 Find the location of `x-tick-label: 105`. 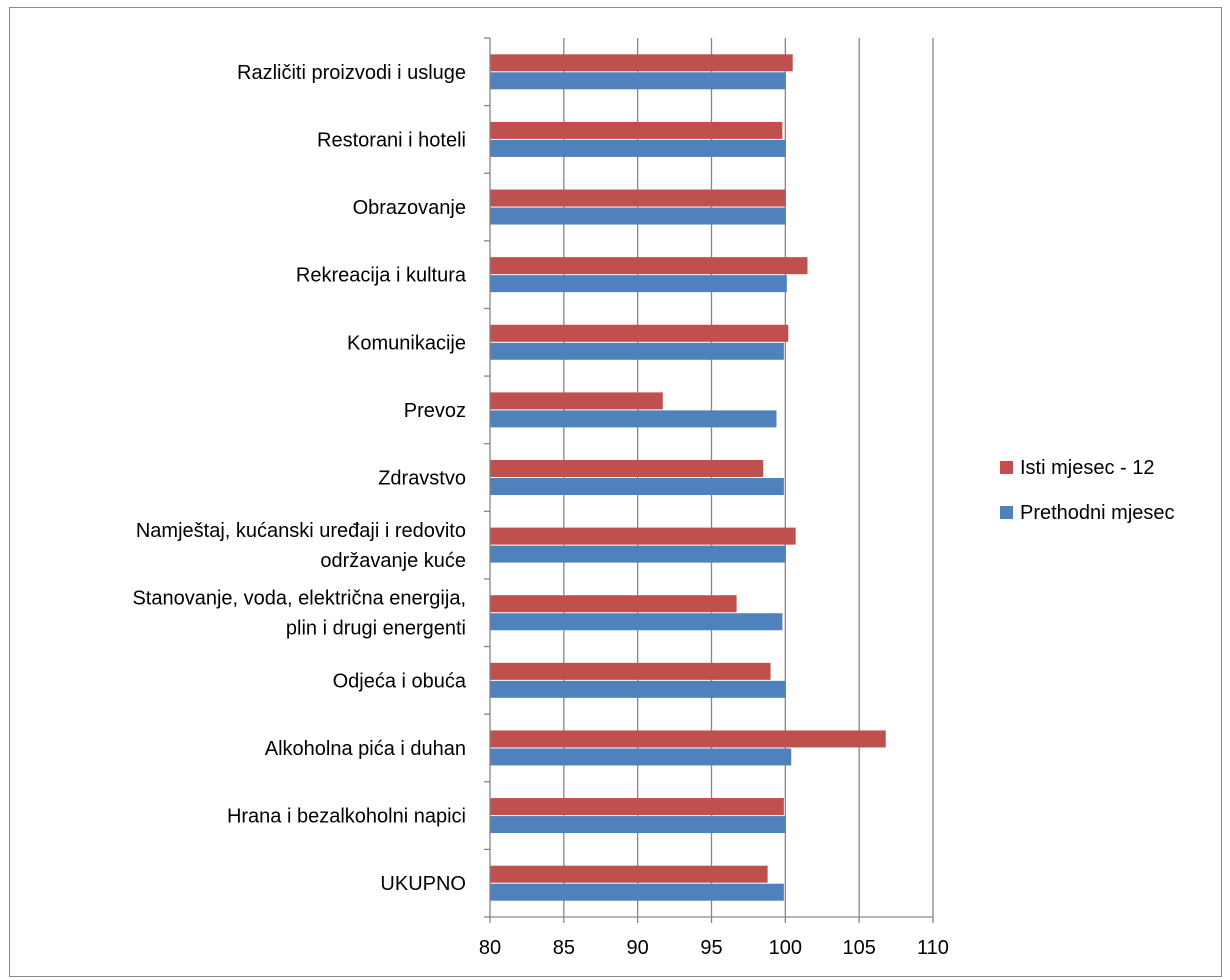

x-tick-label: 105 is located at coordinates (858, 948).